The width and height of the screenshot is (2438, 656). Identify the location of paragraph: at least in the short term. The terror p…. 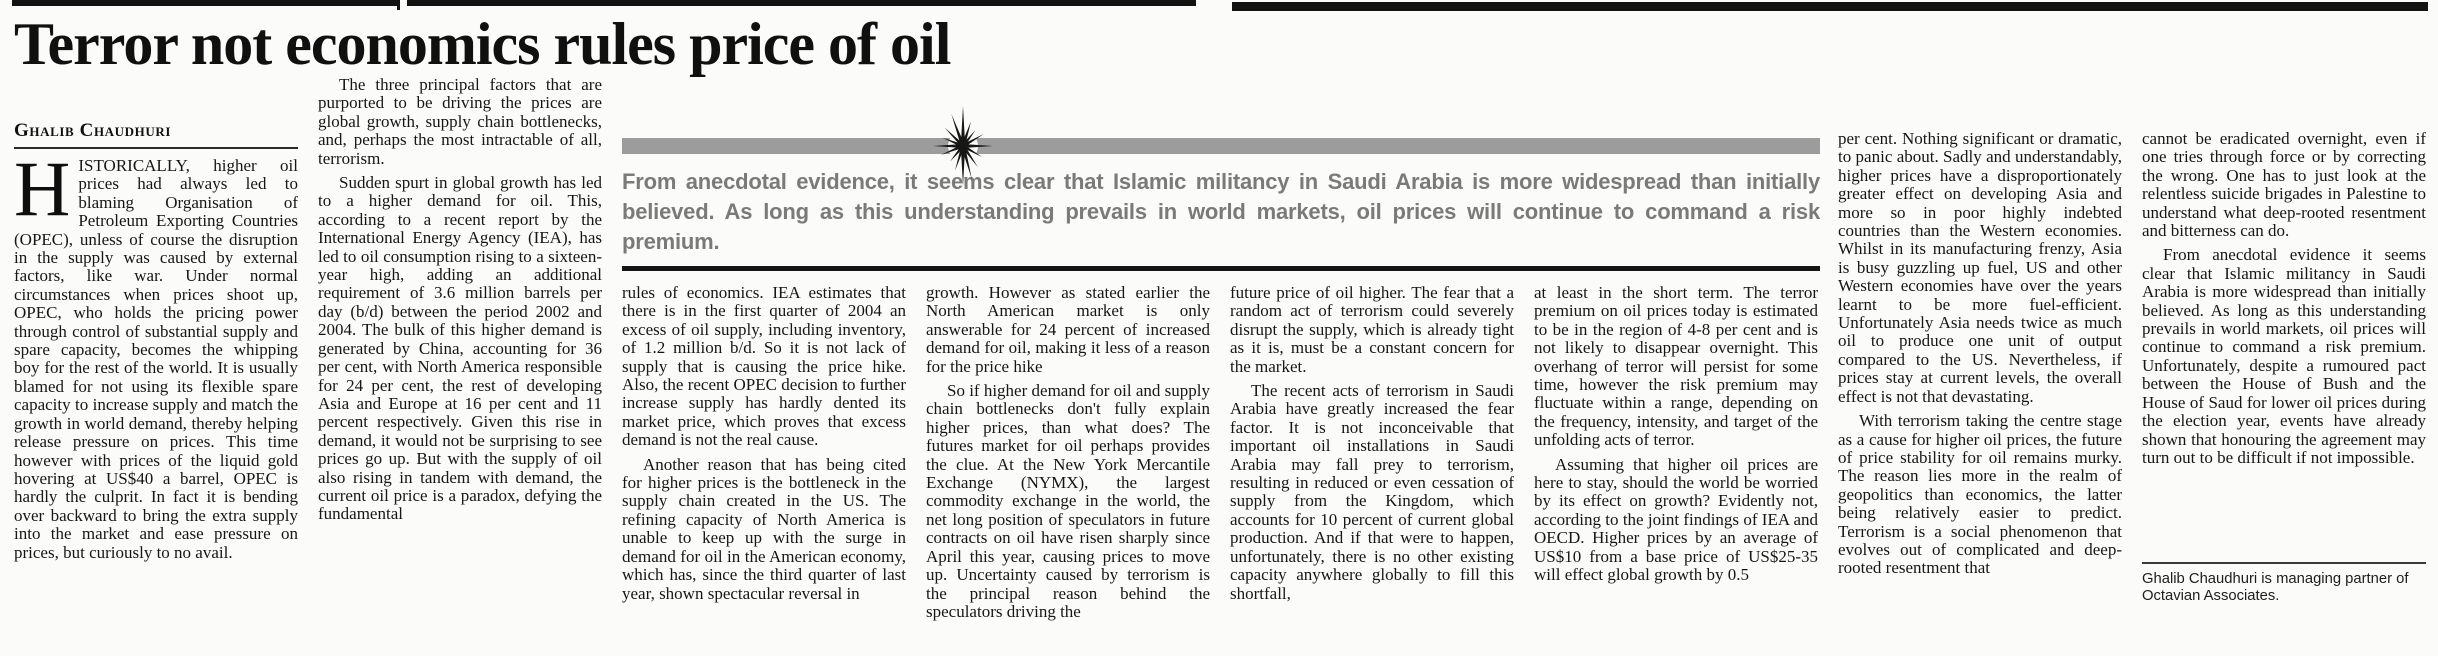
(1676, 366).